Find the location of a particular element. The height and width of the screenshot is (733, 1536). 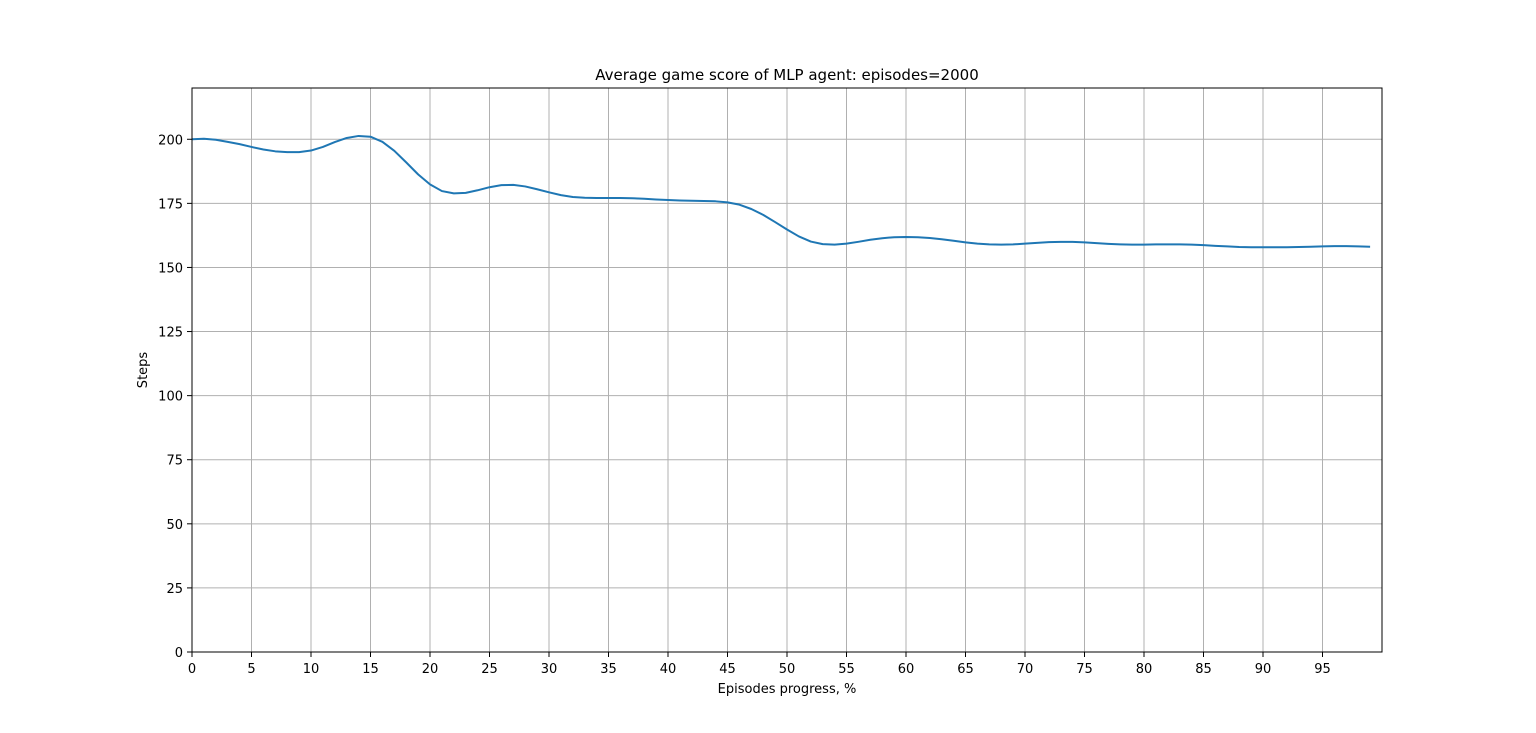

x-tick-label: 85 is located at coordinates (1203, 669).